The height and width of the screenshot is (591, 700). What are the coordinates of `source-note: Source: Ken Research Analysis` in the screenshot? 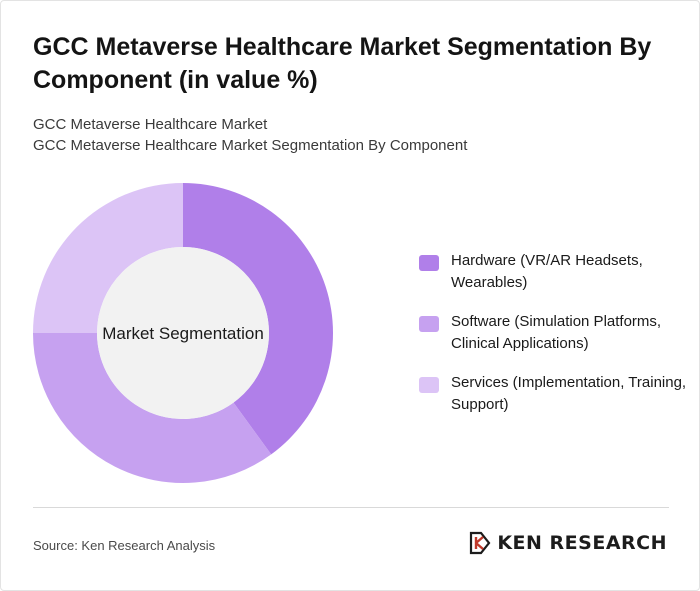 It's located at (124, 545).